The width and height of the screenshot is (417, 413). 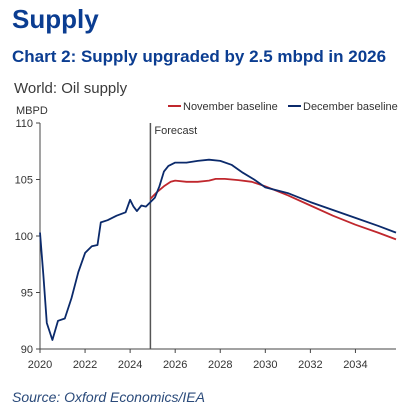 What do you see at coordinates (32, 111) in the screenshot?
I see `y-axis-unit-label: MBPD` at bounding box center [32, 111].